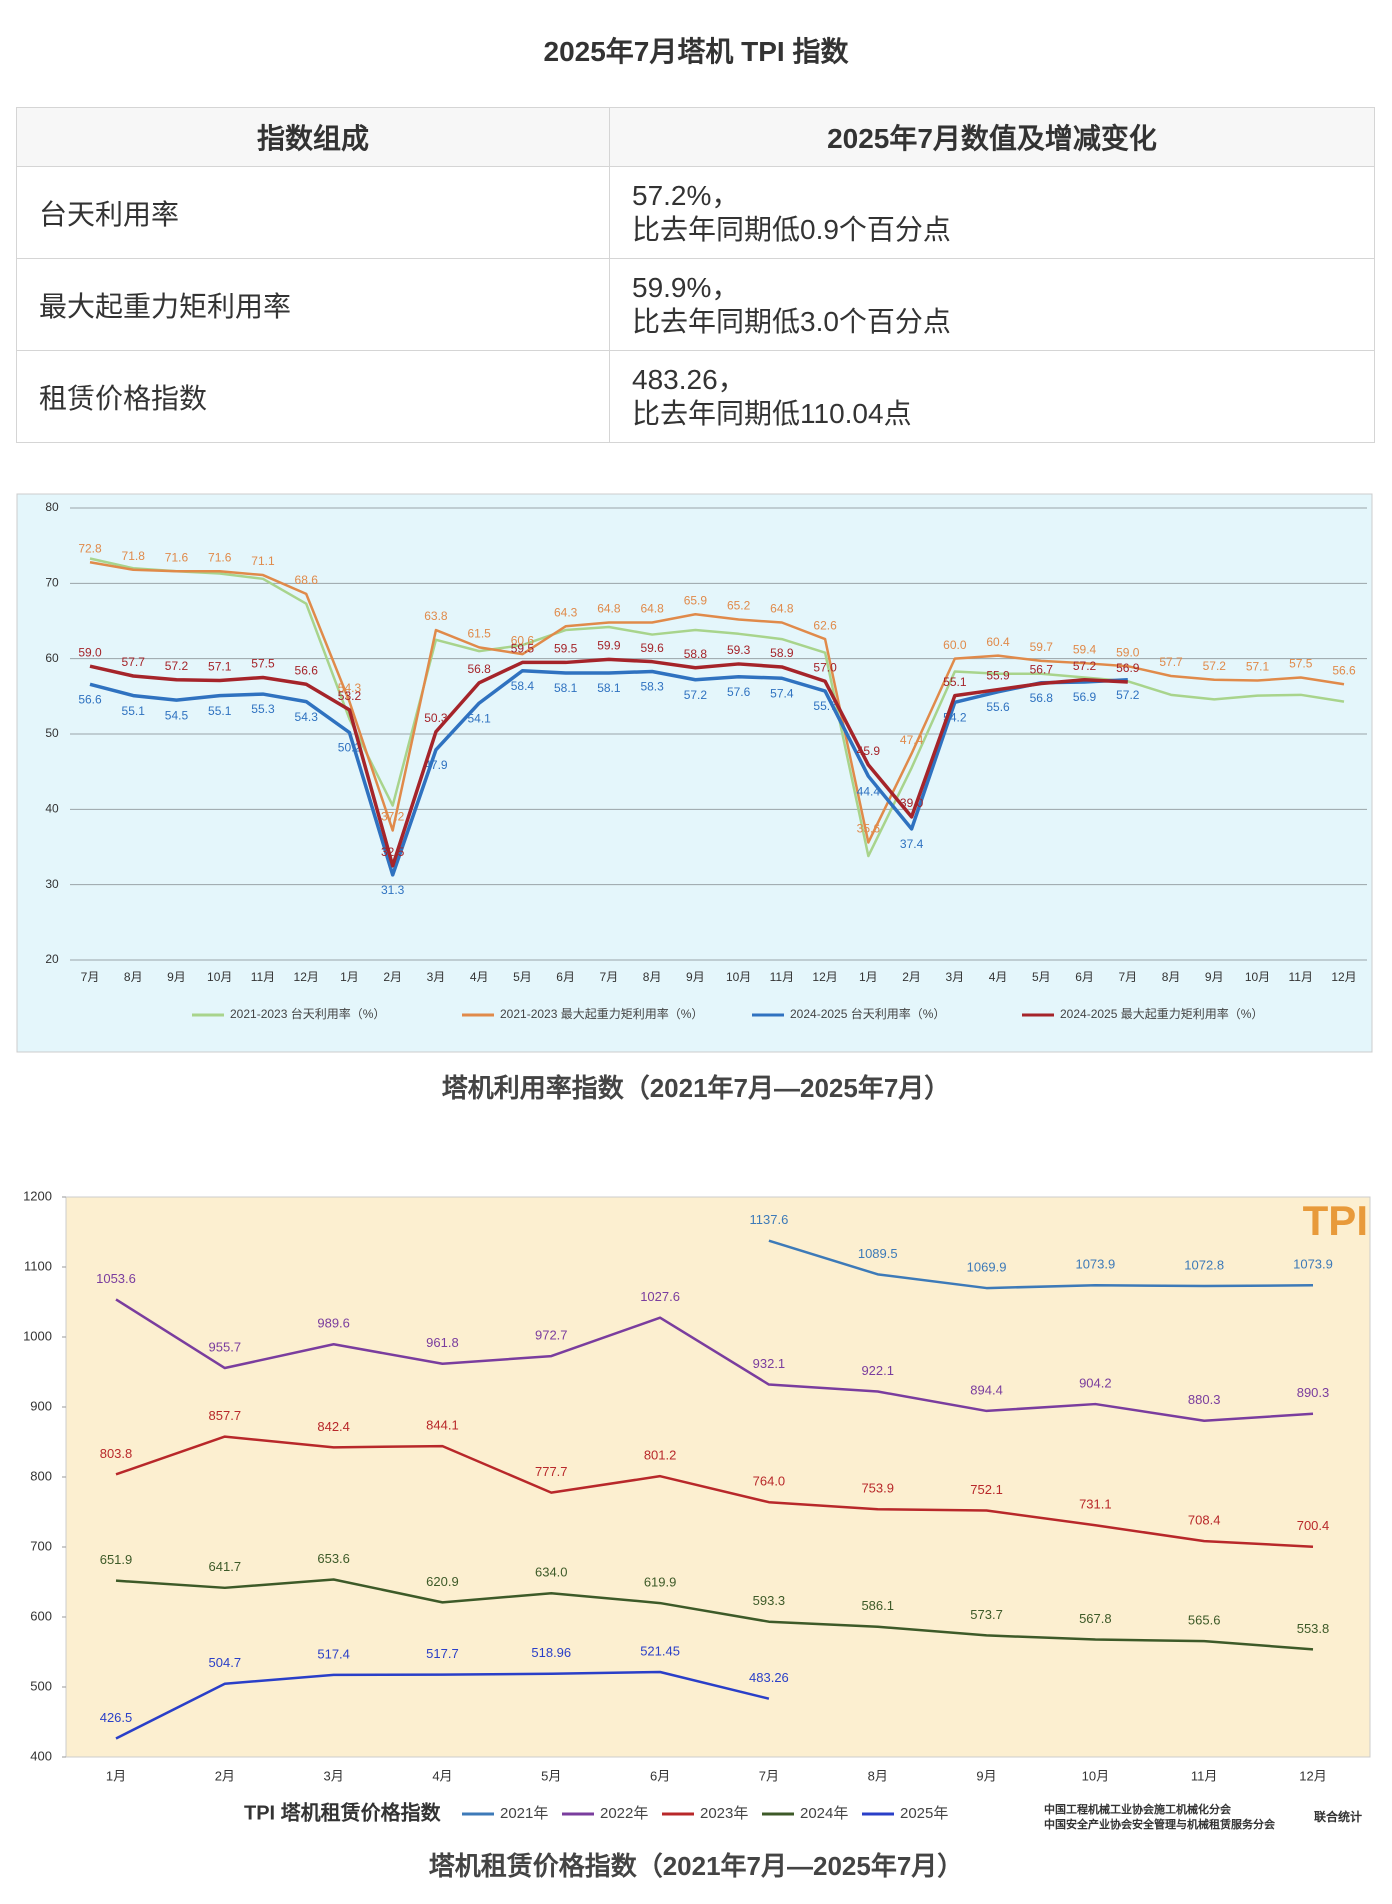  I want to click on cell-line: 59.9%，, so click(686, 287).